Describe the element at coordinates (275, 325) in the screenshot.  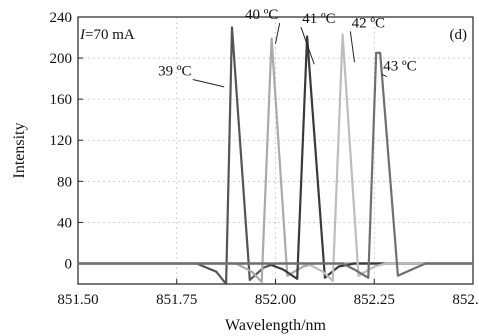
I see `x-axis-label: Wavelength/nm` at that location.